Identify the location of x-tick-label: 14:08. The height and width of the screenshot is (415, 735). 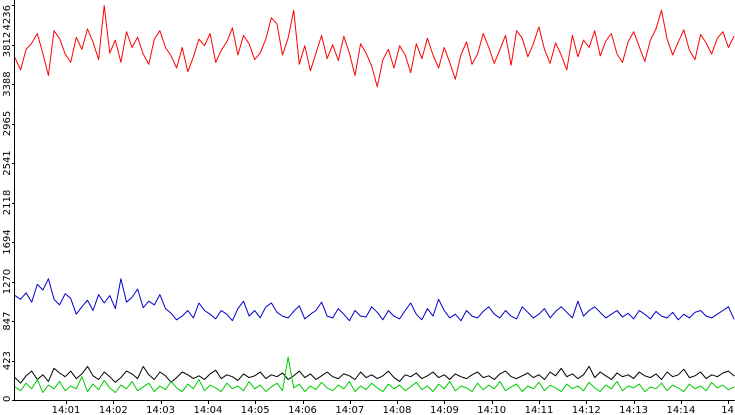
(397, 410).